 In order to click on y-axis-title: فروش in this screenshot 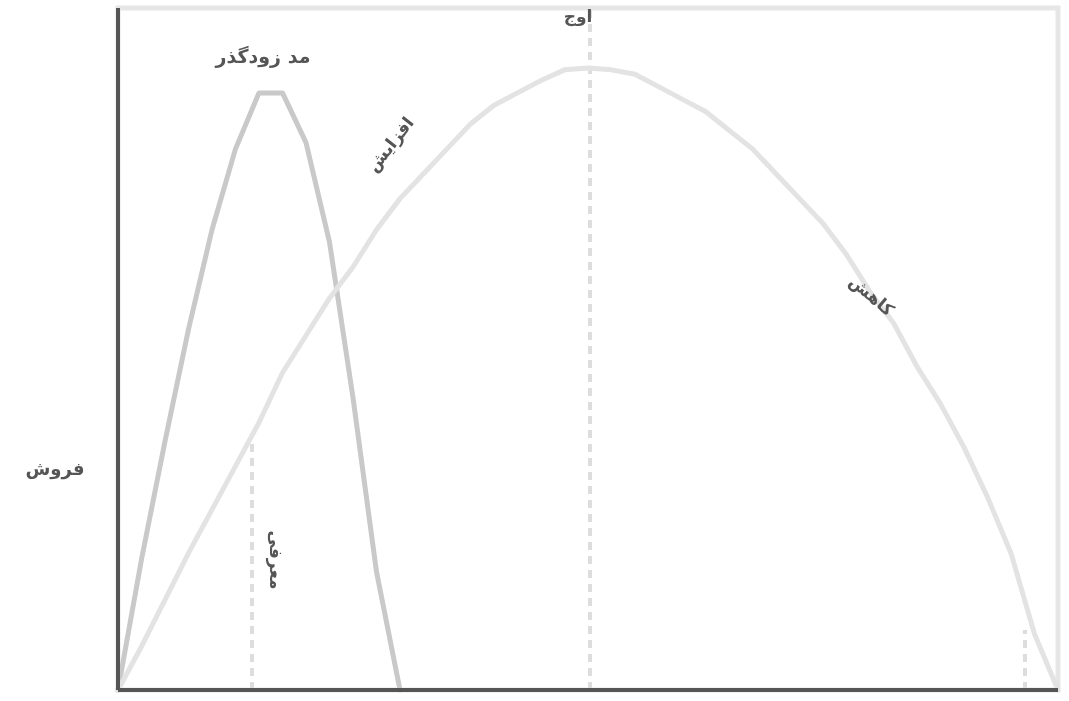, I will do `click(55, 469)`.